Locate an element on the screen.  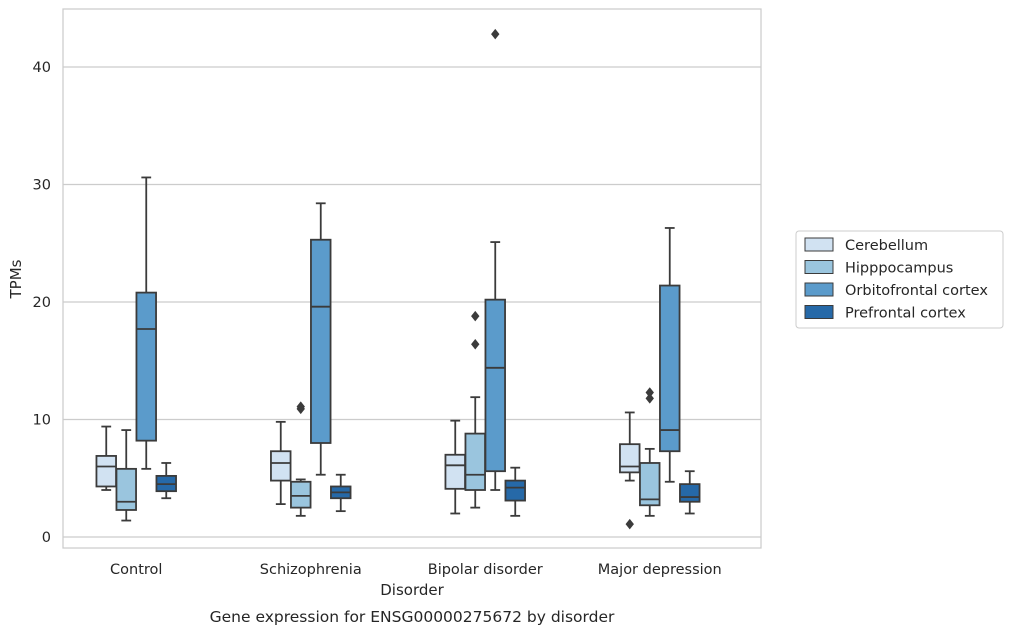
y-tick-labels: 0 10 20 30 40 is located at coordinates (42, 303).